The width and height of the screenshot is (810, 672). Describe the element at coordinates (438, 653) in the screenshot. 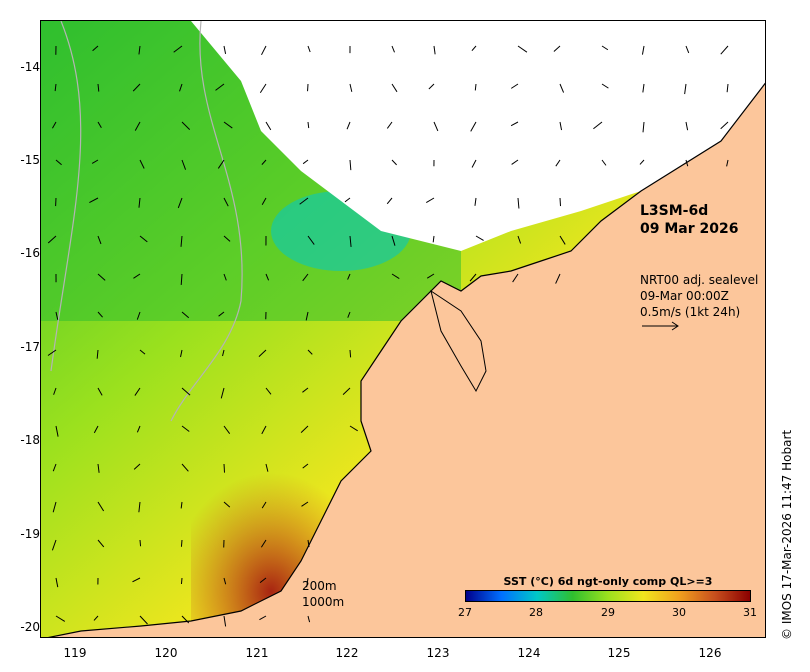

I see `lon-tick: 123` at that location.